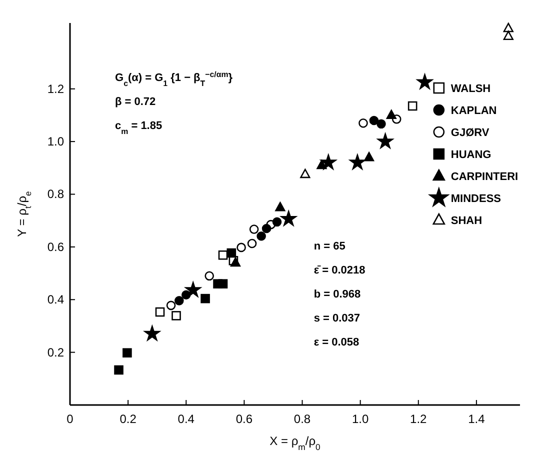  What do you see at coordinates (55, 247) in the screenshot?
I see `y-tick-label: 0.6` at bounding box center [55, 247].